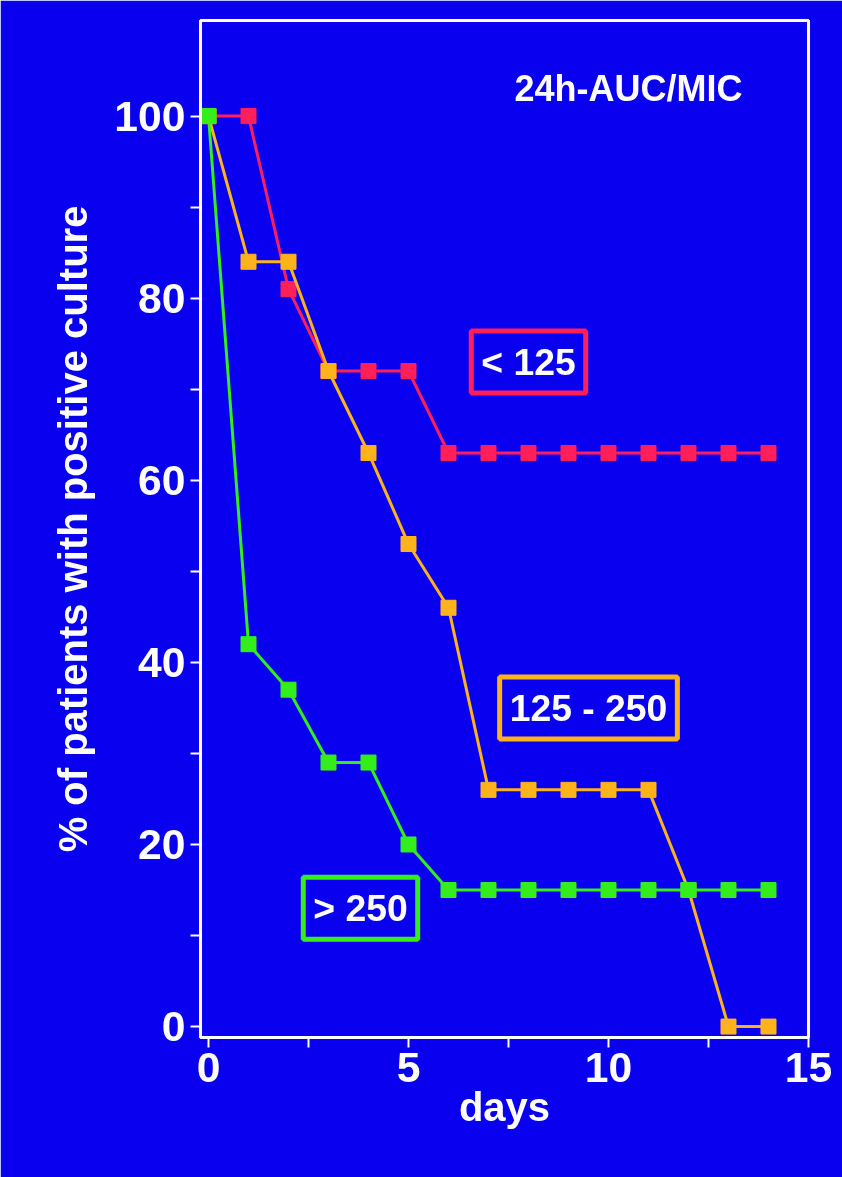 The width and height of the screenshot is (842, 1177). Describe the element at coordinates (162, 479) in the screenshot. I see `y-tick-label: 60` at that location.